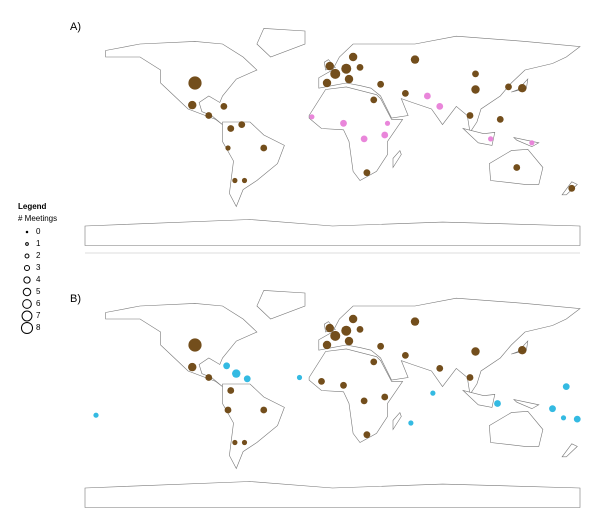 This screenshot has width=600, height=514. What do you see at coordinates (75, 27) in the screenshot?
I see `panel-label: A)` at bounding box center [75, 27].